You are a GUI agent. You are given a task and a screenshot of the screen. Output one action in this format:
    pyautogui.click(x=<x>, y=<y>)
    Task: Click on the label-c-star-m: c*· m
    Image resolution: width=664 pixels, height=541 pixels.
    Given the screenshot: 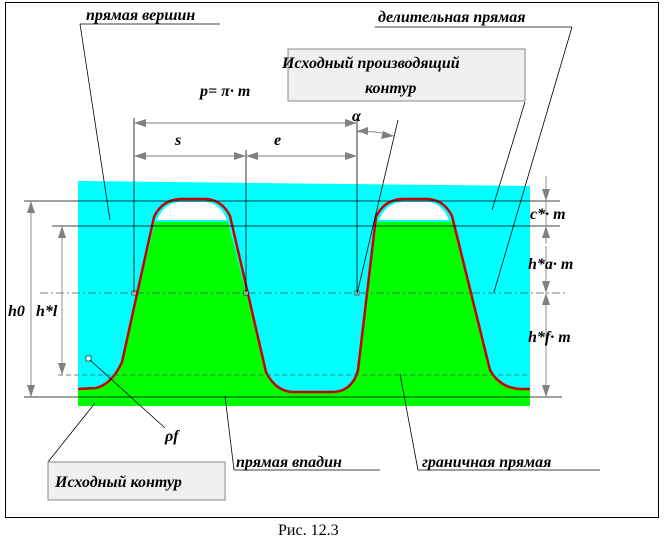 What is the action you would take?
    pyautogui.click(x=548, y=214)
    